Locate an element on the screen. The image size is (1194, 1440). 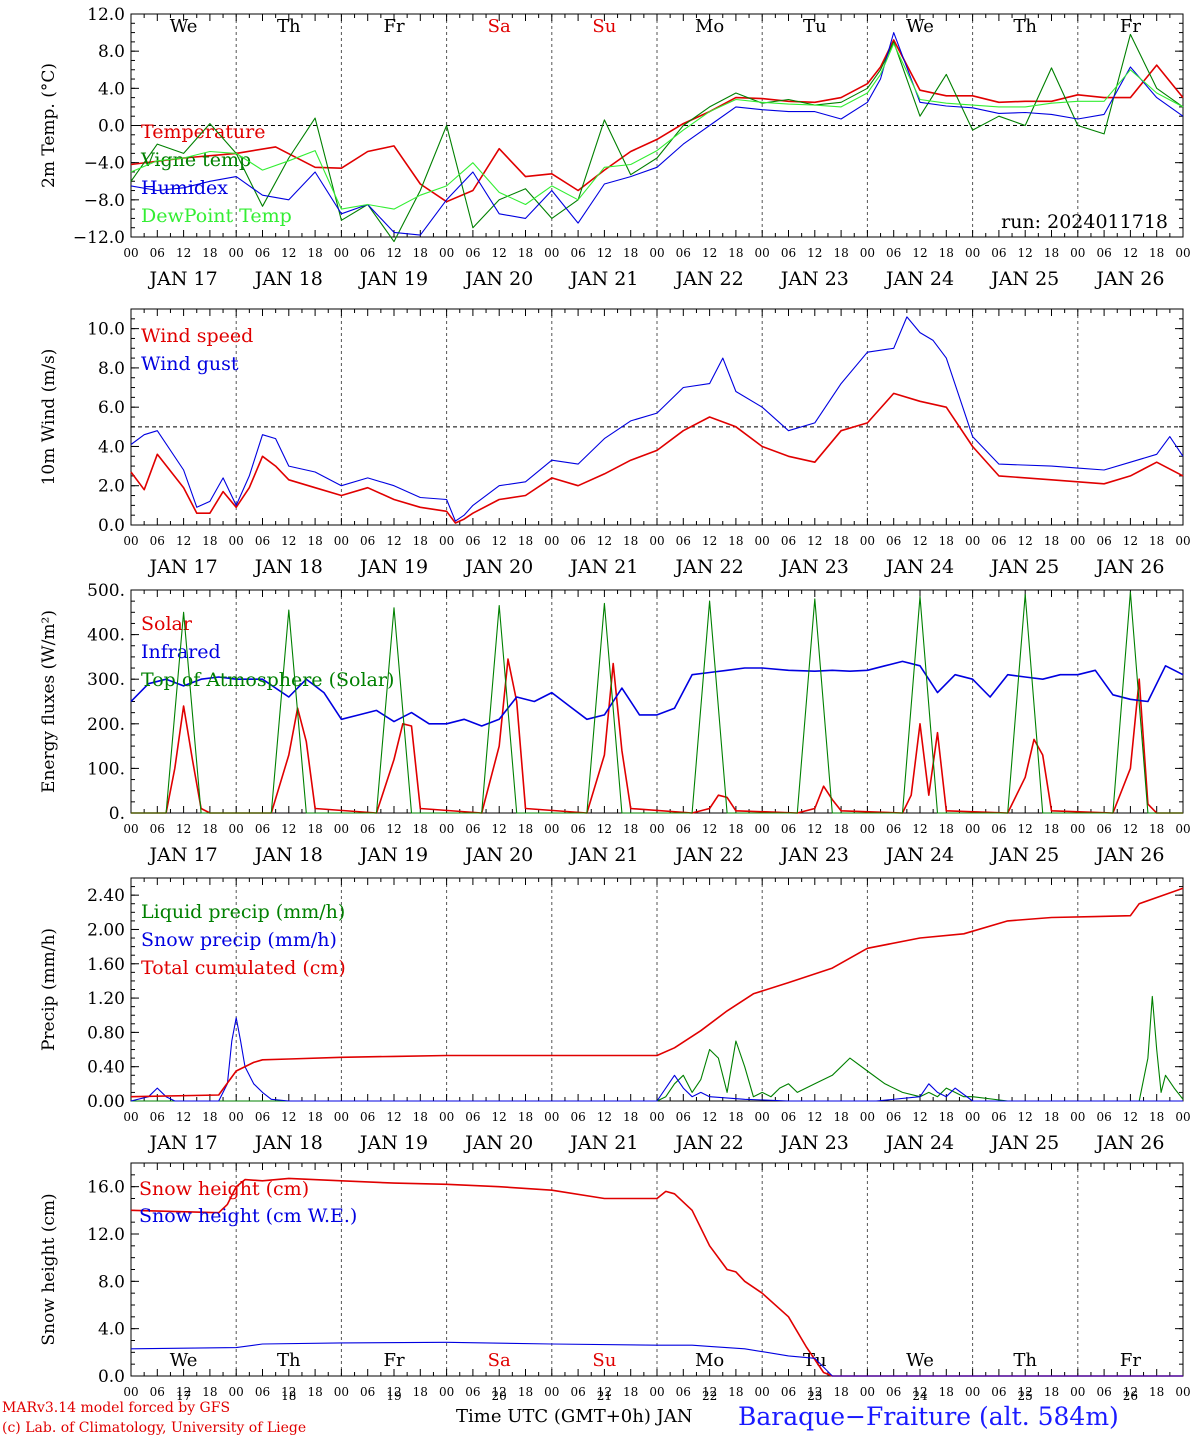
date-label: JAN 26 is located at coordinates (1129, 1143).